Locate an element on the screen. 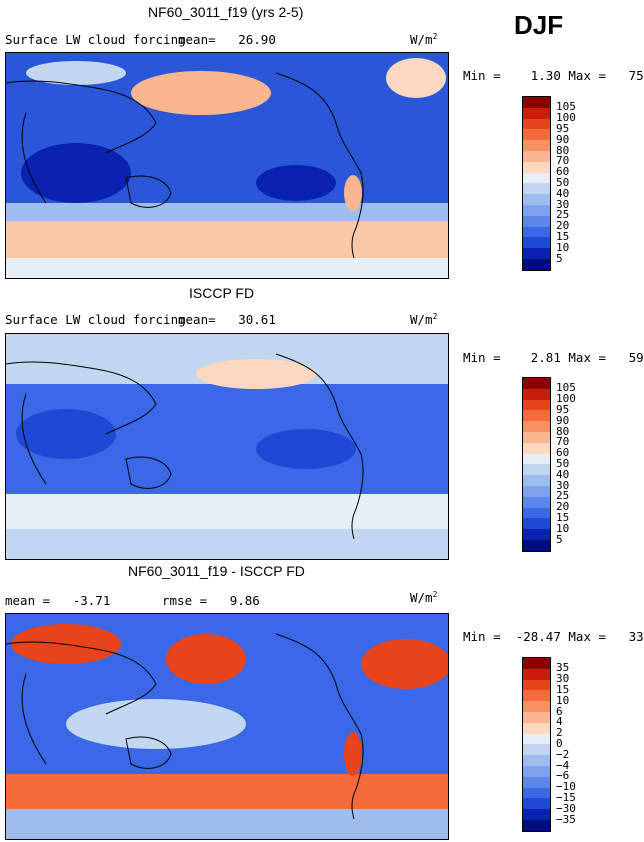  panel2-title: ISCCP FD is located at coordinates (222, 293).